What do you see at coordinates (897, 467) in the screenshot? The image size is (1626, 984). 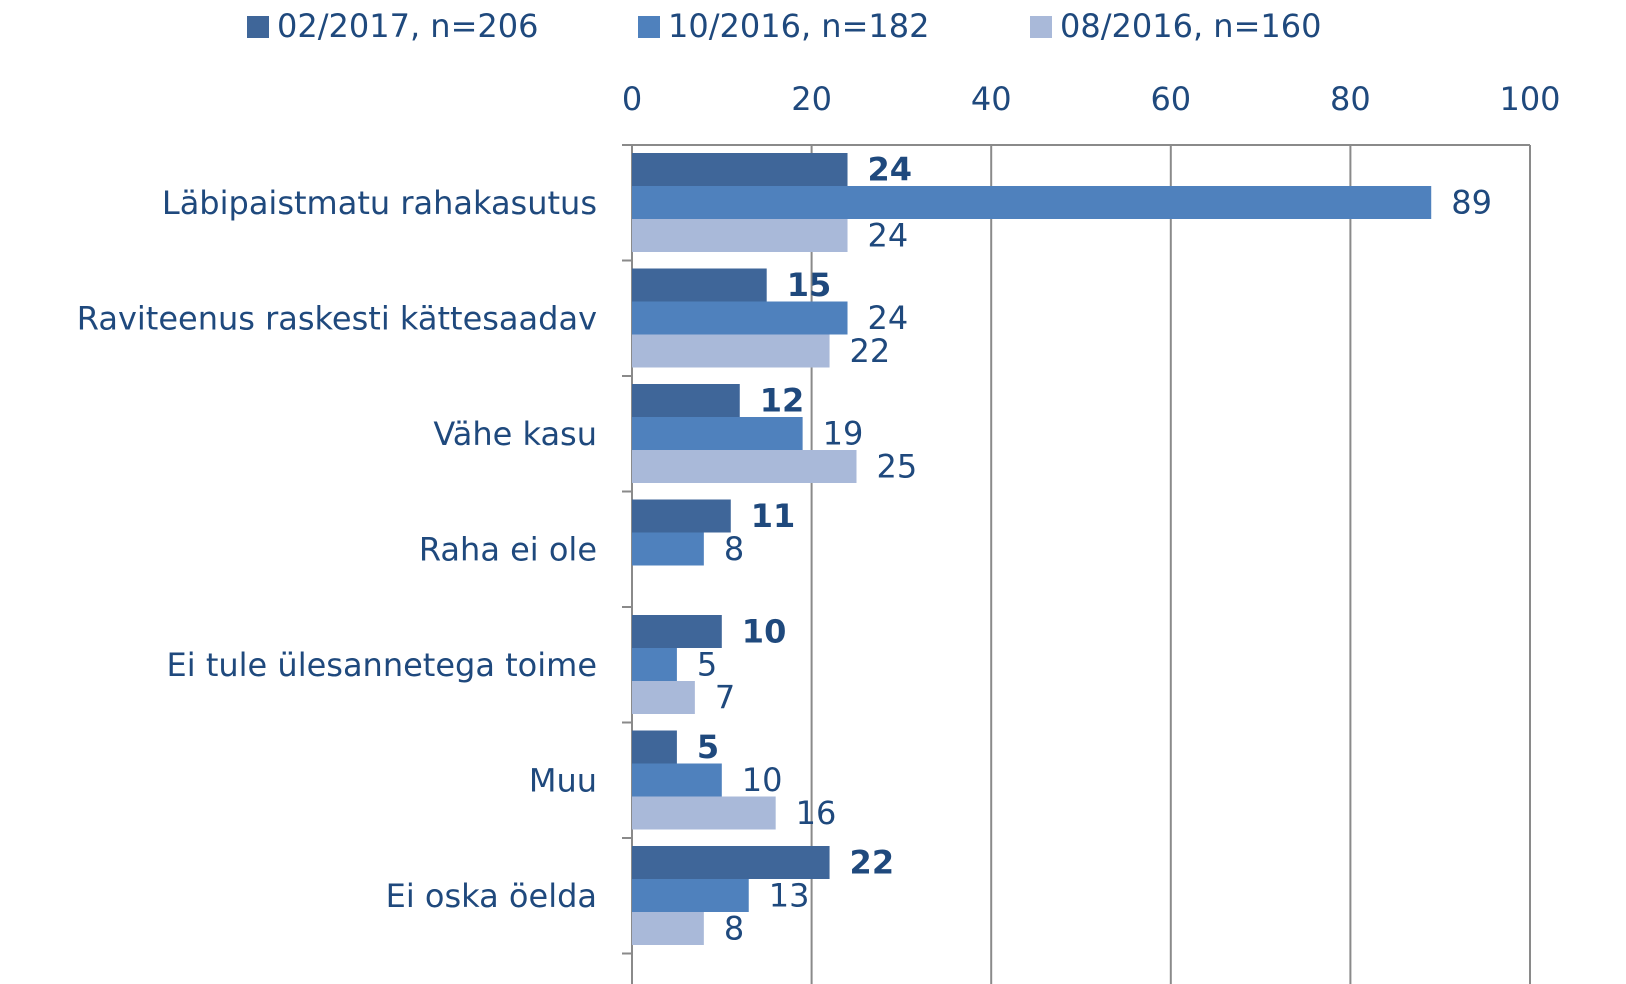 I see `data-label: 25` at bounding box center [897, 467].